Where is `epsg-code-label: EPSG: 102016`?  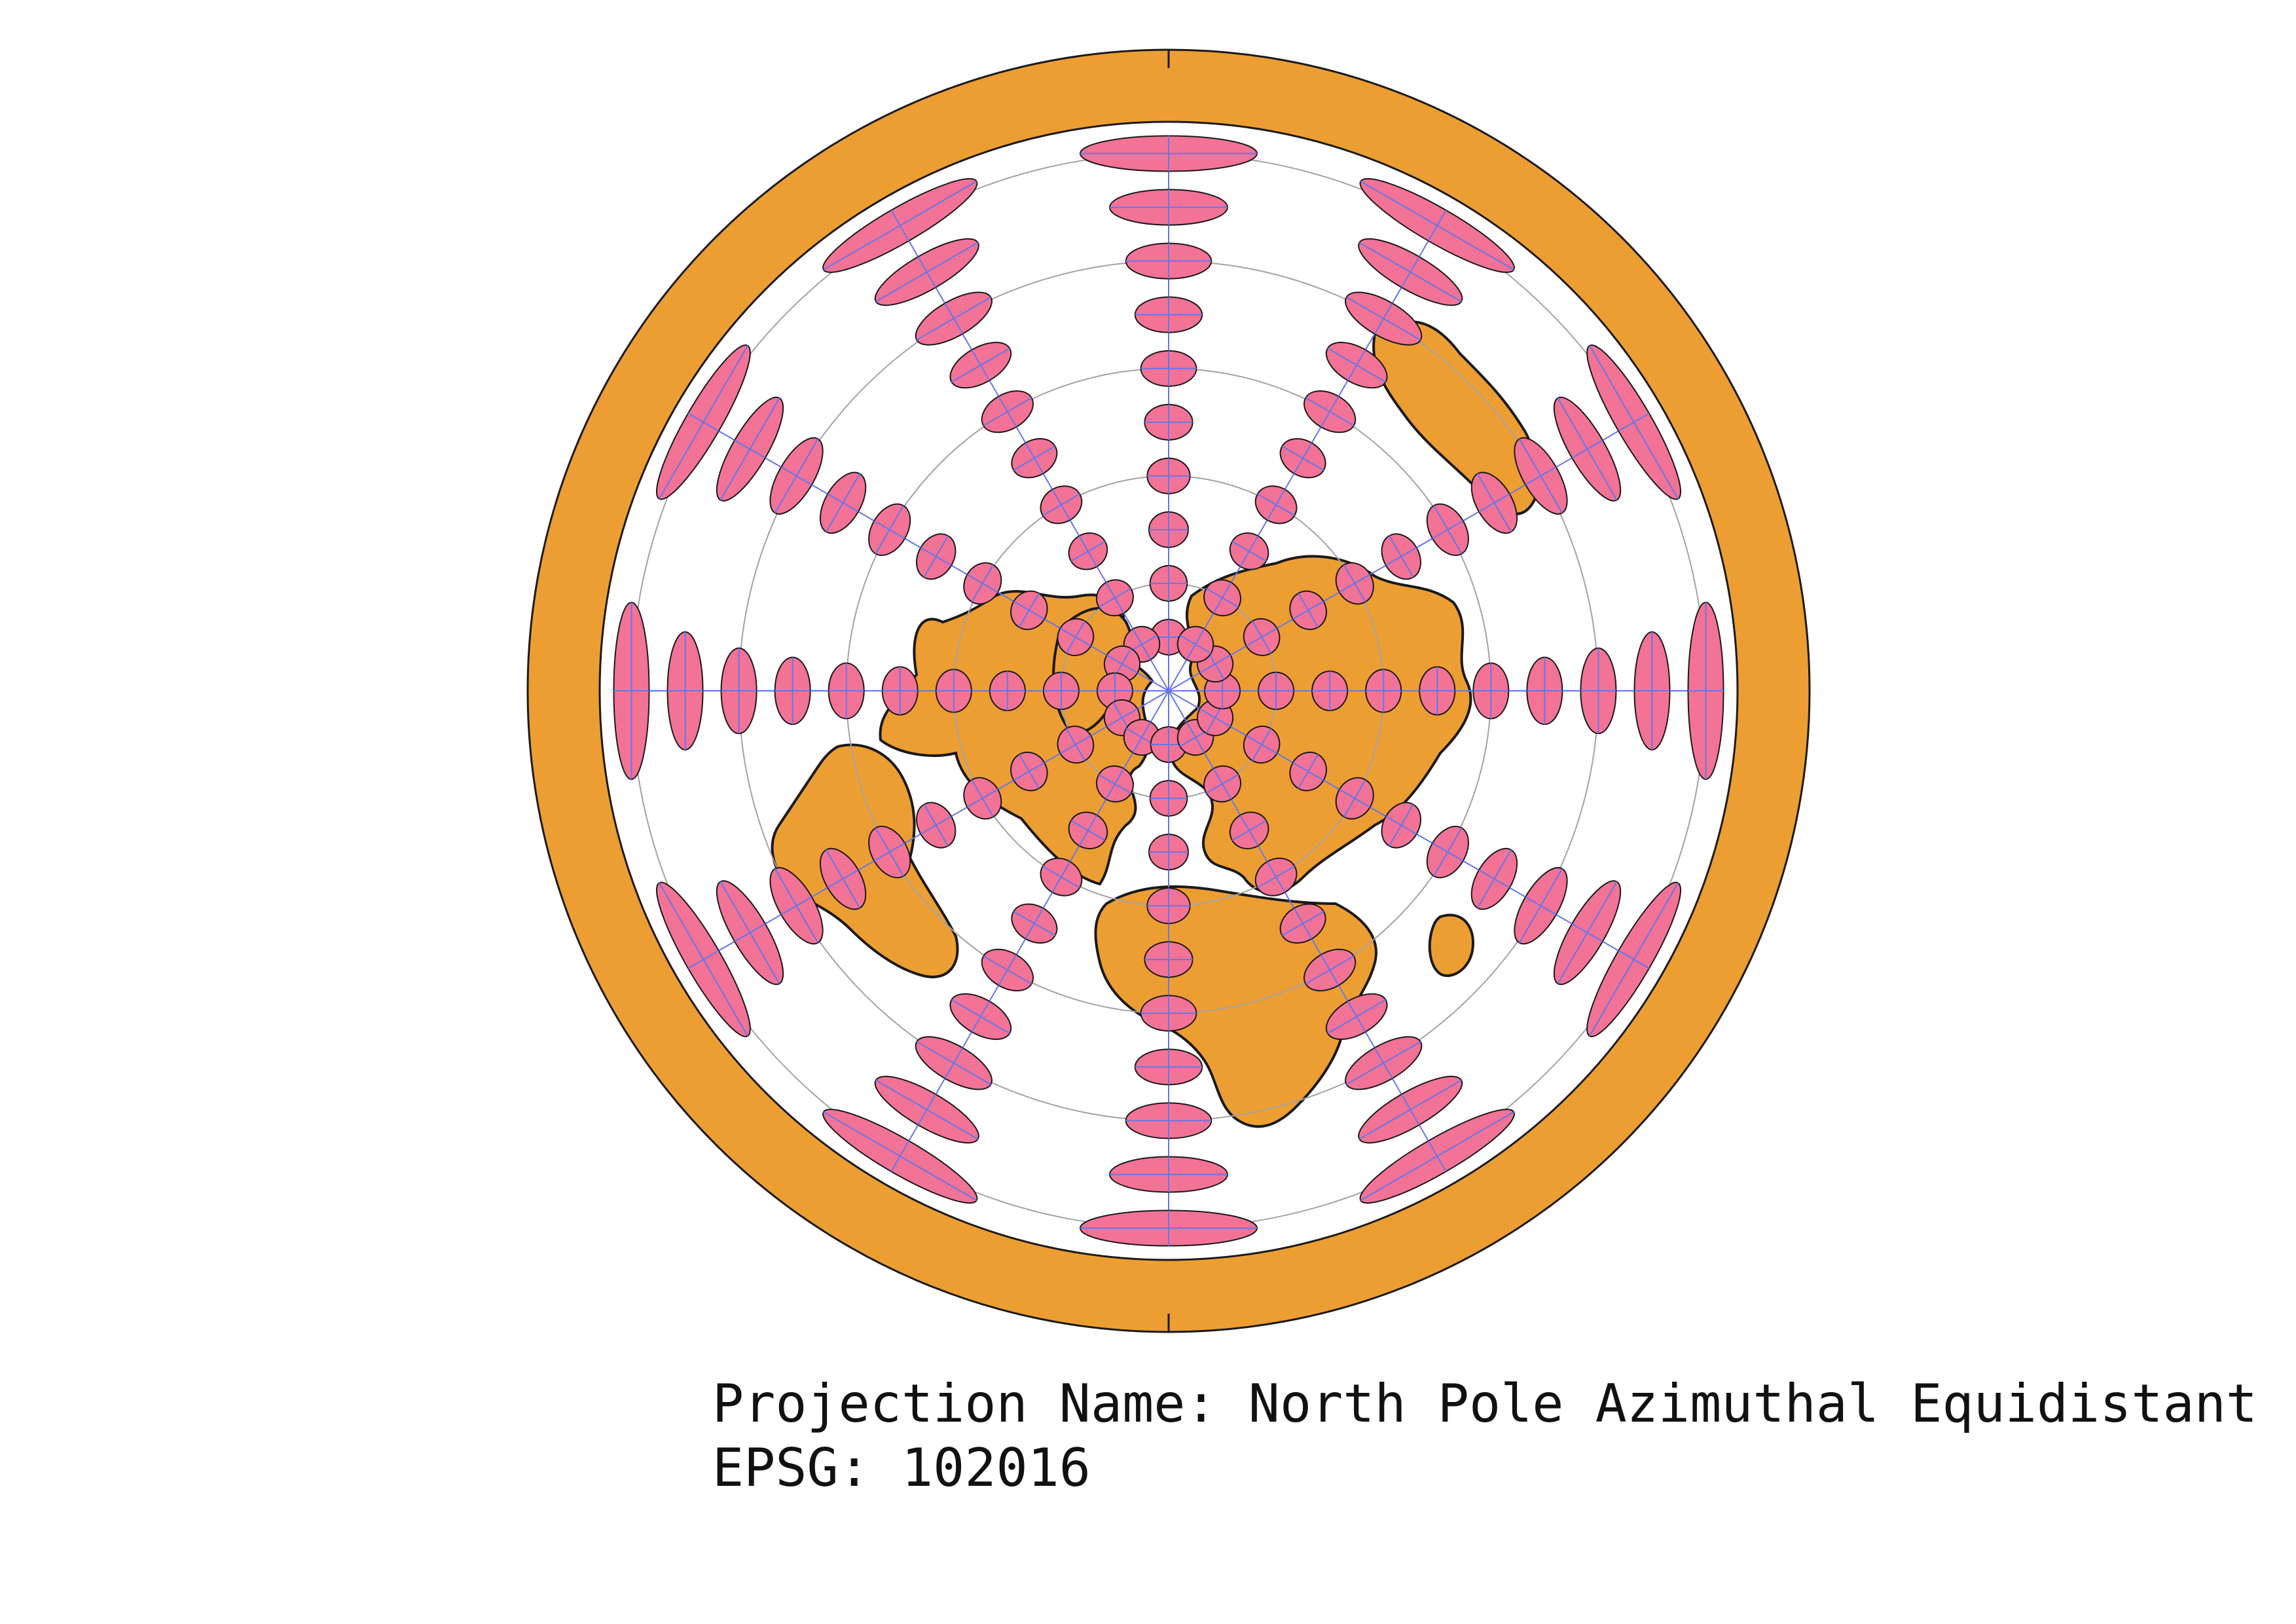
epsg-code-label: EPSG: 102016 is located at coordinates (901, 1467).